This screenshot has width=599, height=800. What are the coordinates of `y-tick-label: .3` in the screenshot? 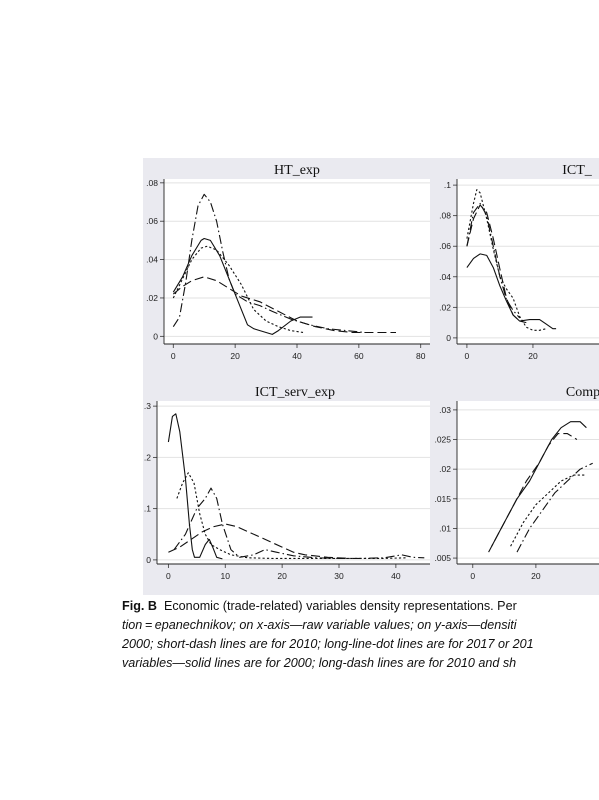 It's located at (147, 406).